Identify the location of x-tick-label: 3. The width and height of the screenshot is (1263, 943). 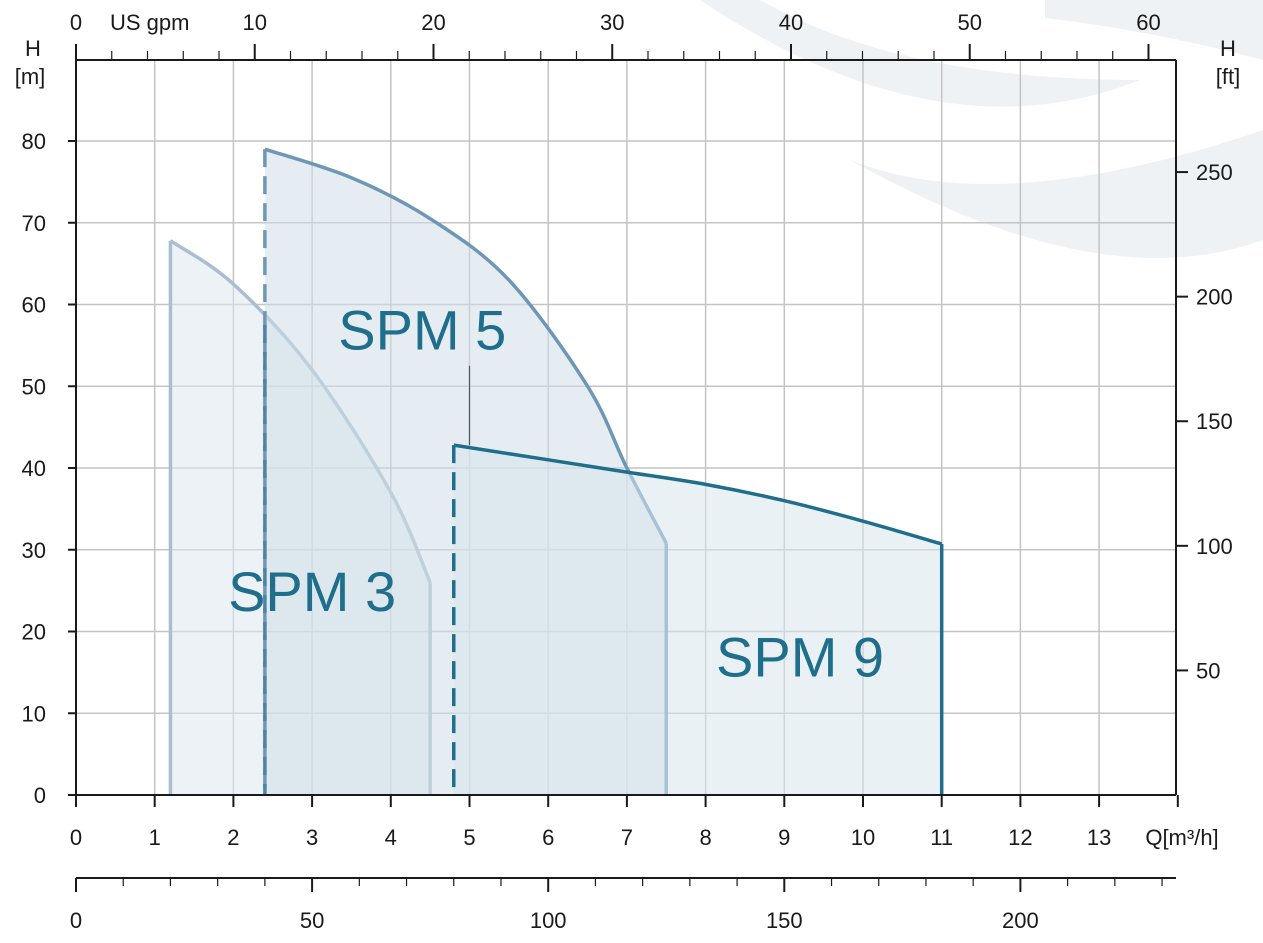
(312, 837).